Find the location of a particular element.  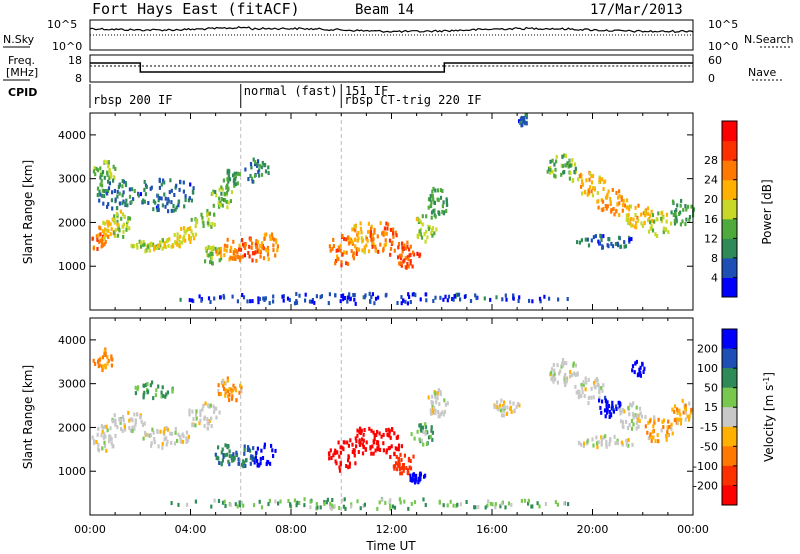

ytick-label: 3000 is located at coordinates (72, 179).